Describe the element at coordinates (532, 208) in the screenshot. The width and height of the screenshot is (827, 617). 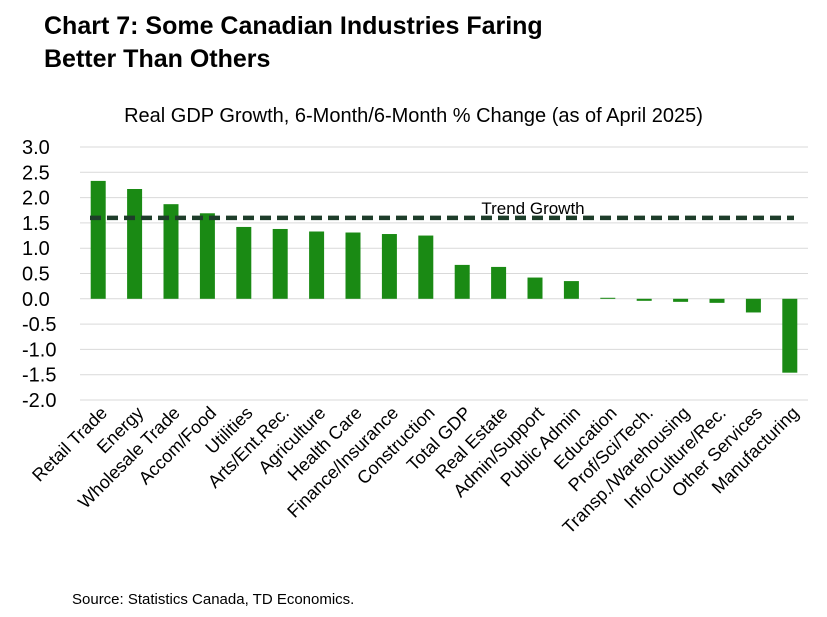
I see `trend-line-label: Trend Growth` at that location.